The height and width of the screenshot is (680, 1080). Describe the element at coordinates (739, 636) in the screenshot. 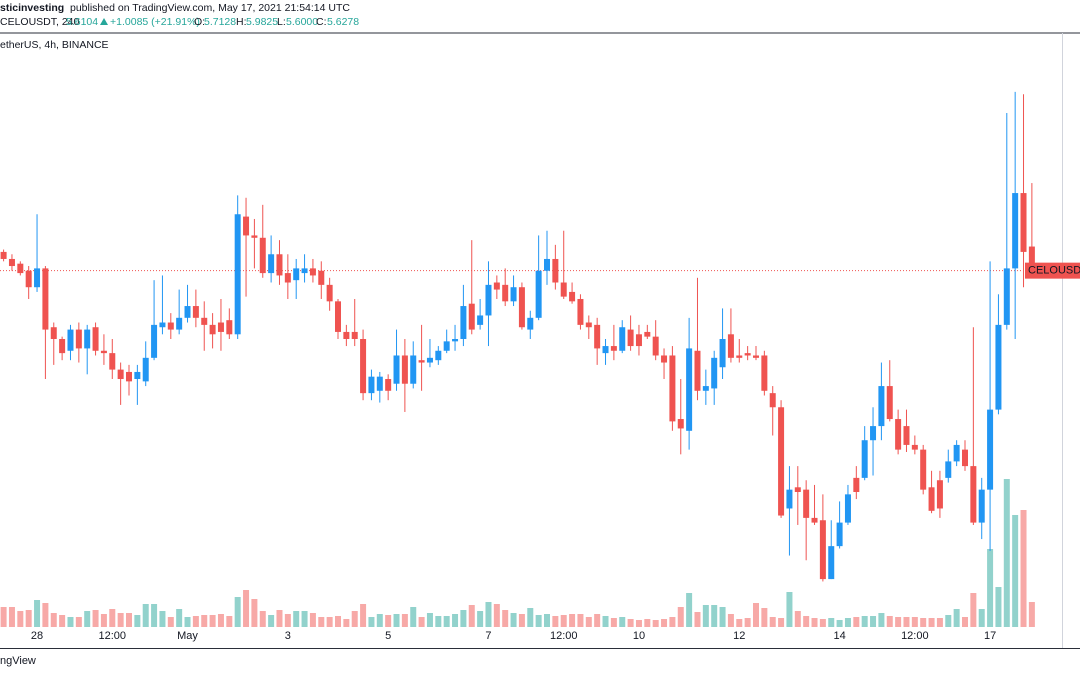

I see `x-tick-label: 12` at that location.